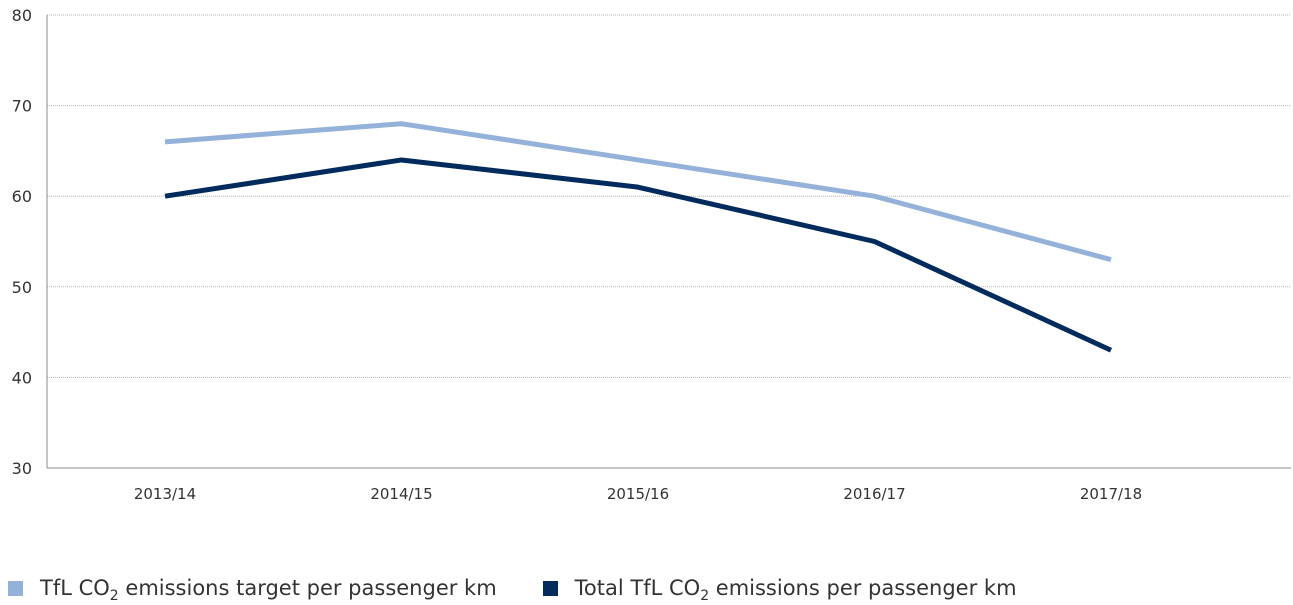  Describe the element at coordinates (22, 106) in the screenshot. I see `y-tick-label-70: 70` at that location.